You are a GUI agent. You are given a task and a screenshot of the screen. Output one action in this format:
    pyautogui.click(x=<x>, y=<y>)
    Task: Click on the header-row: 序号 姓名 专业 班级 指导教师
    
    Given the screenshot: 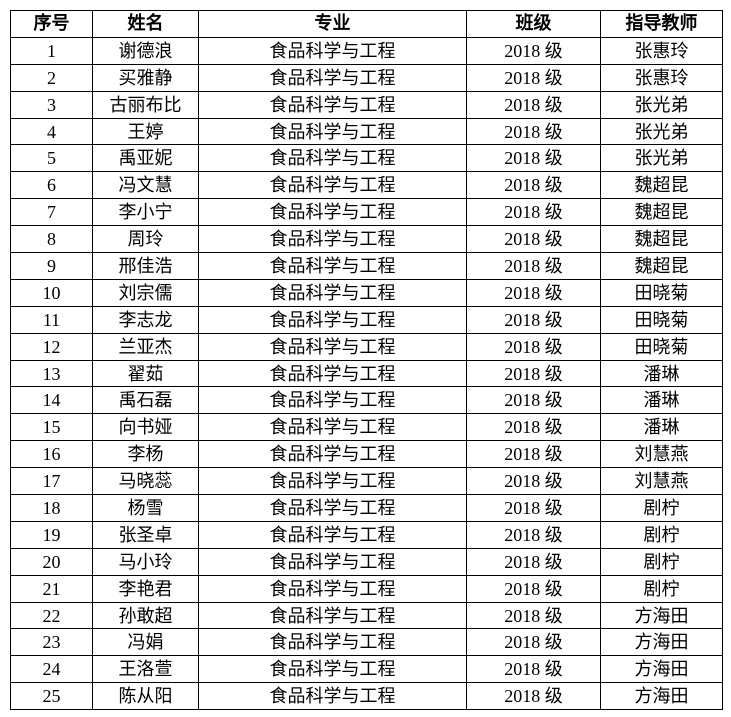 What is the action you would take?
    pyautogui.click(x=366, y=24)
    